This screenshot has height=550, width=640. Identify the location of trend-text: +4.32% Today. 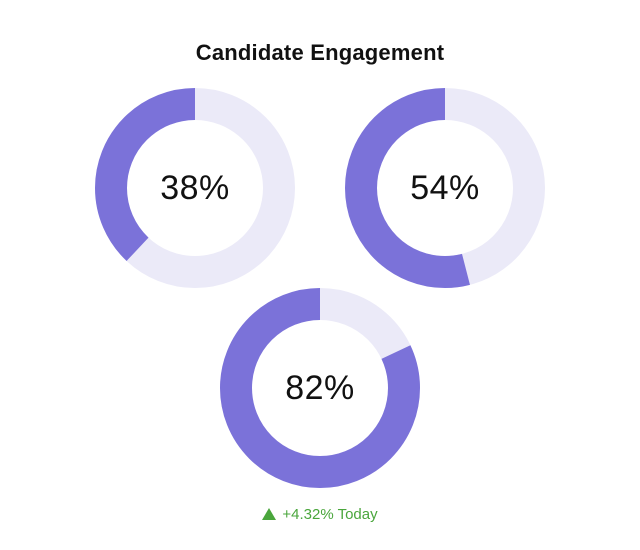
(330, 514).